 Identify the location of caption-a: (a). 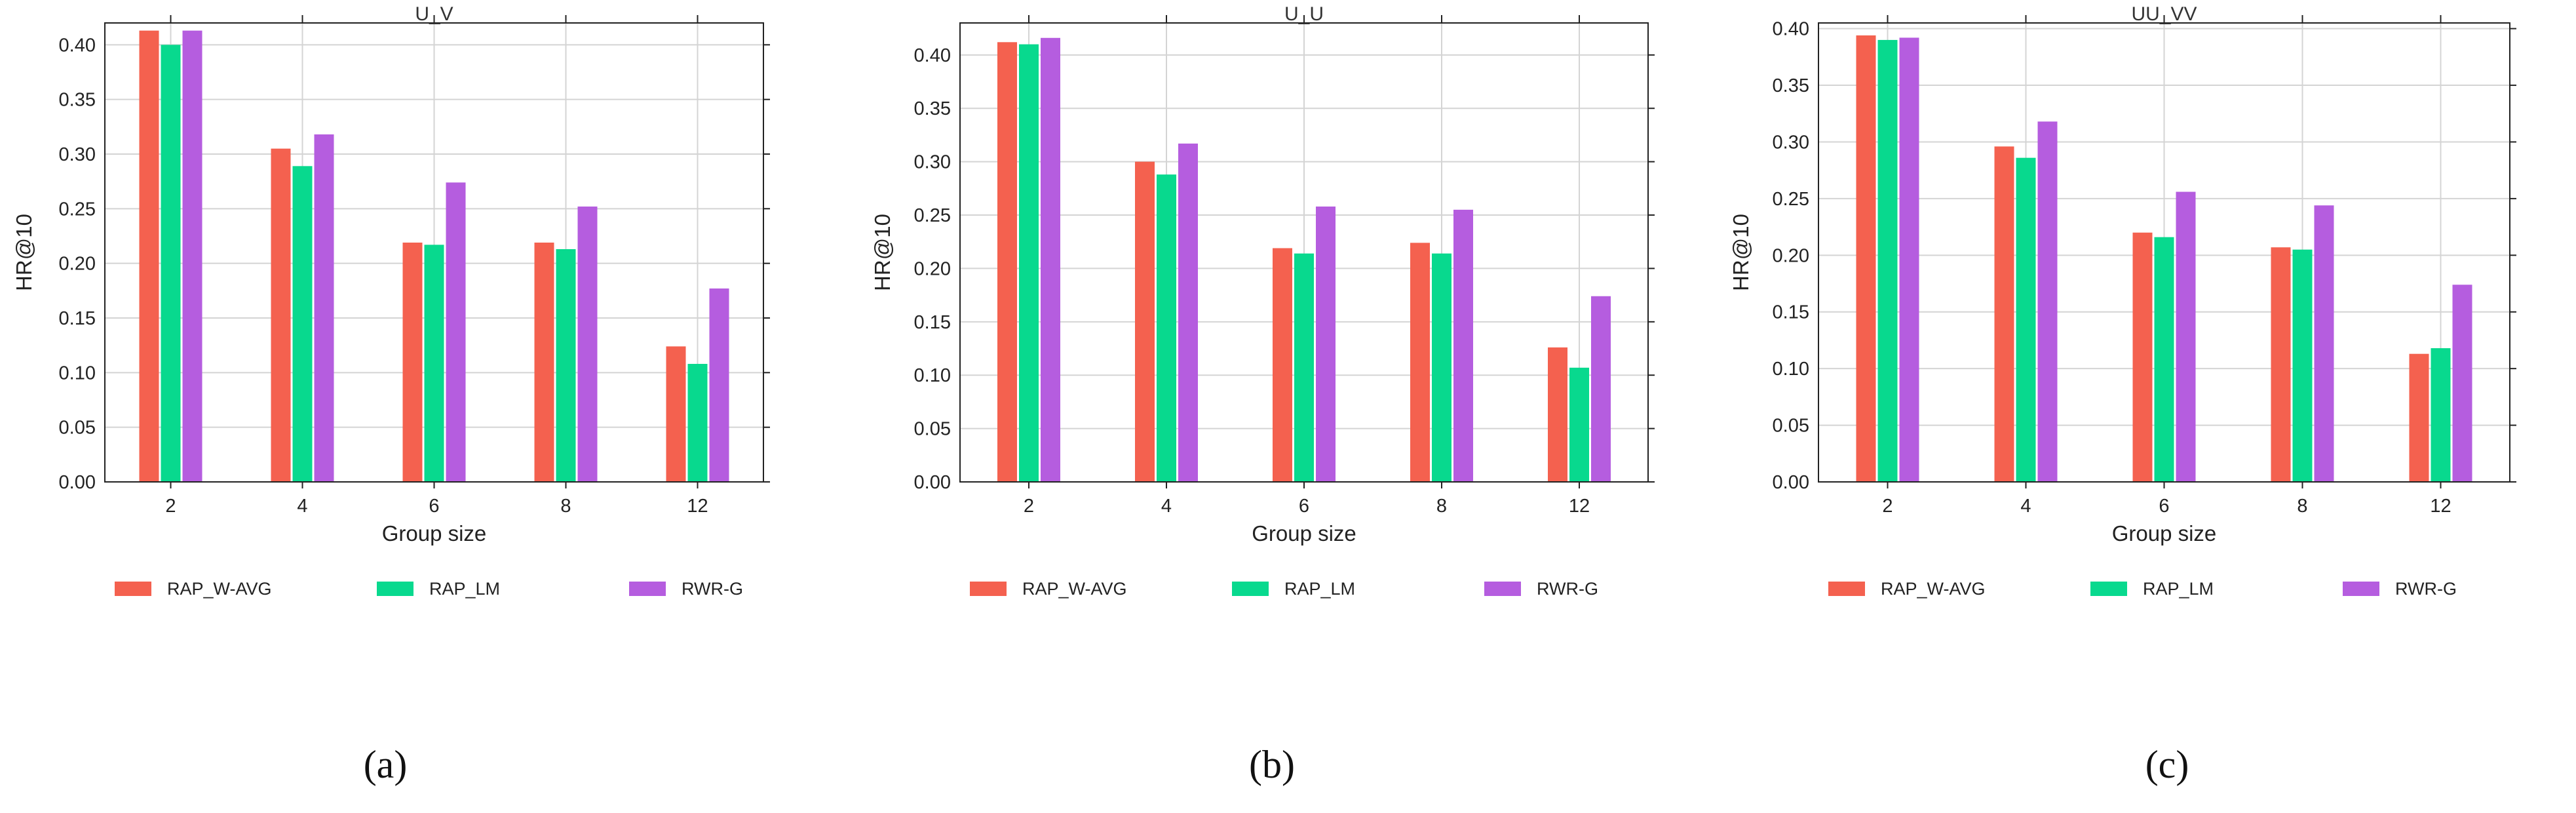
(385, 764).